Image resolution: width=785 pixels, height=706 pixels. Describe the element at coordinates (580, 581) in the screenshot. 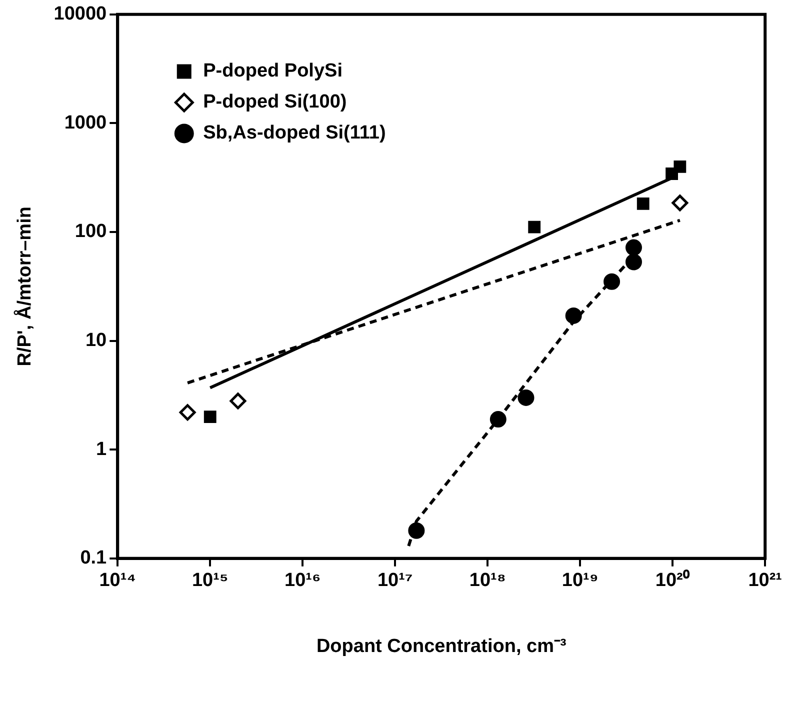

I see `x-tick-label: 10¹⁹` at that location.